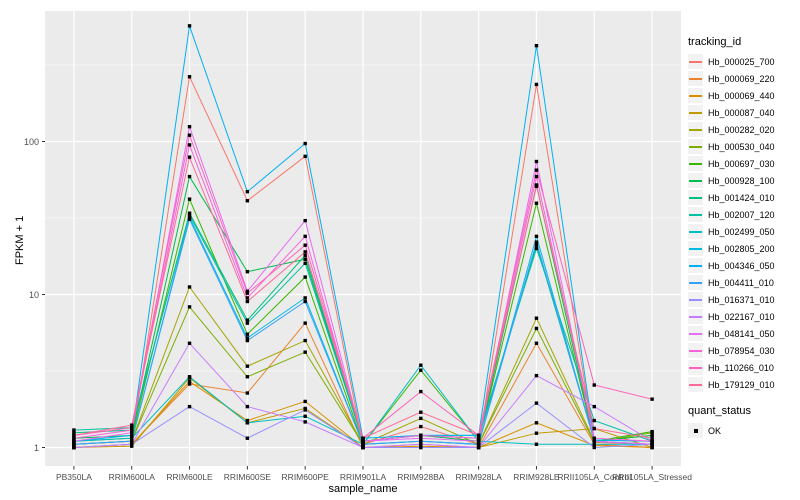 The width and height of the screenshot is (800, 500). I want to click on x-tick-label: RRIM901LA, so click(363, 477).